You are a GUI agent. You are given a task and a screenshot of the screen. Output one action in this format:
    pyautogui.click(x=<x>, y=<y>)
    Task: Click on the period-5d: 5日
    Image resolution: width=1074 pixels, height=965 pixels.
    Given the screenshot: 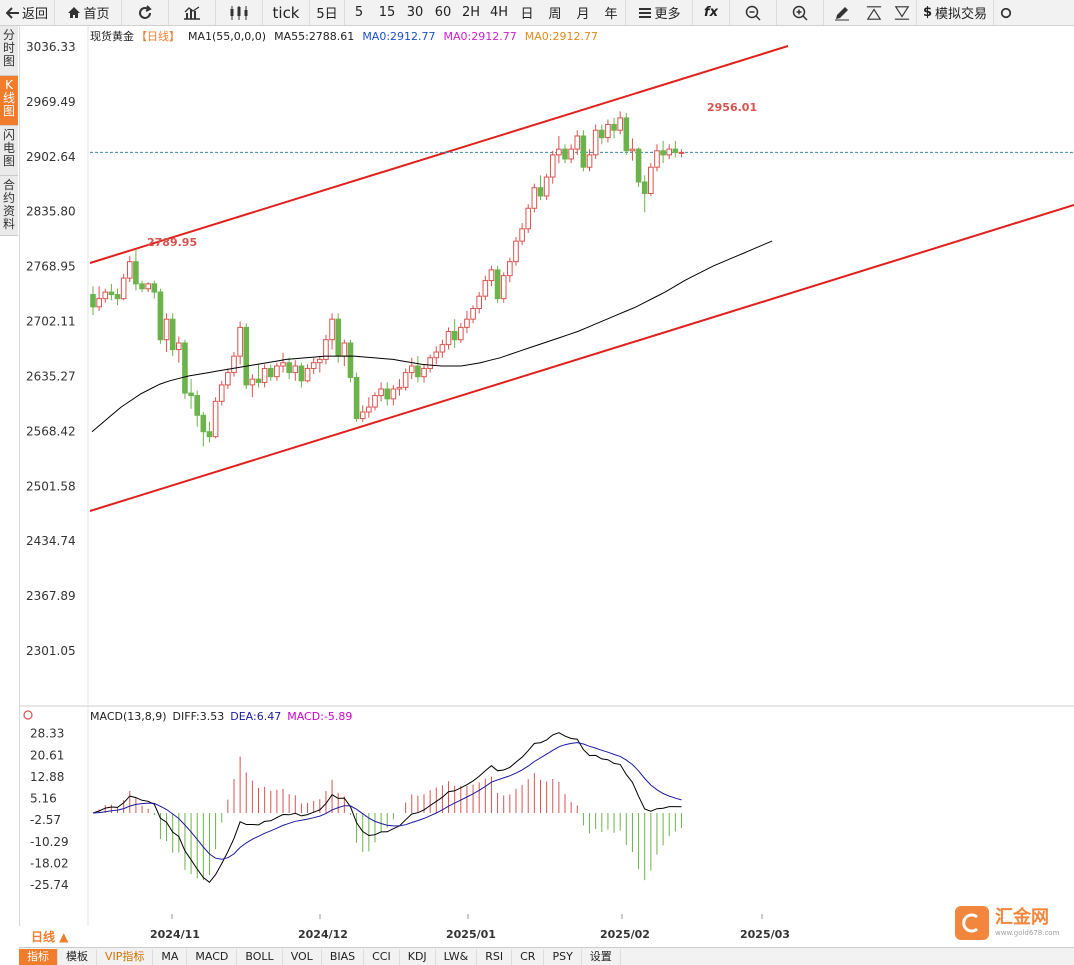 What is the action you would take?
    pyautogui.click(x=327, y=14)
    